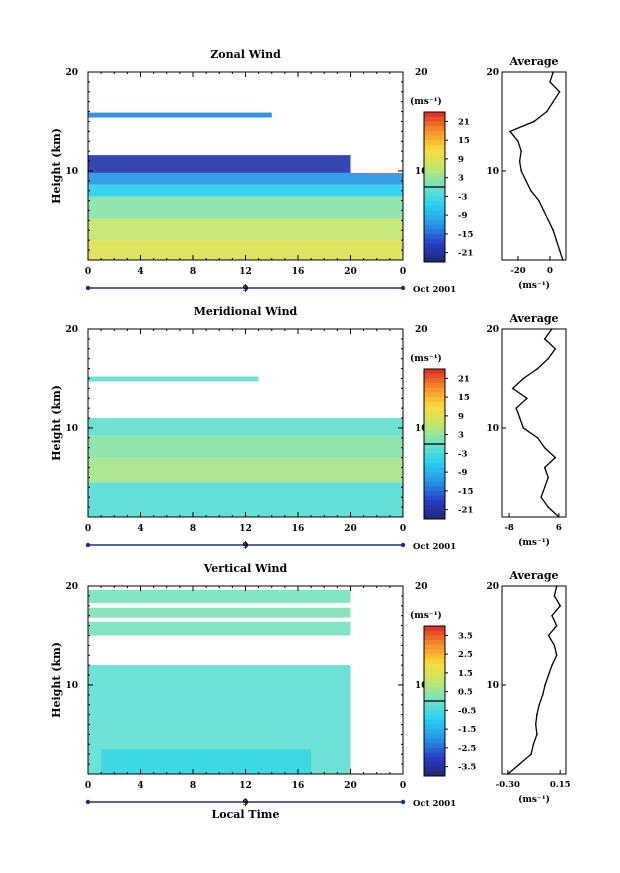  Describe the element at coordinates (465, 511) in the screenshot. I see `colorbar-tick-label: -21` at that location.